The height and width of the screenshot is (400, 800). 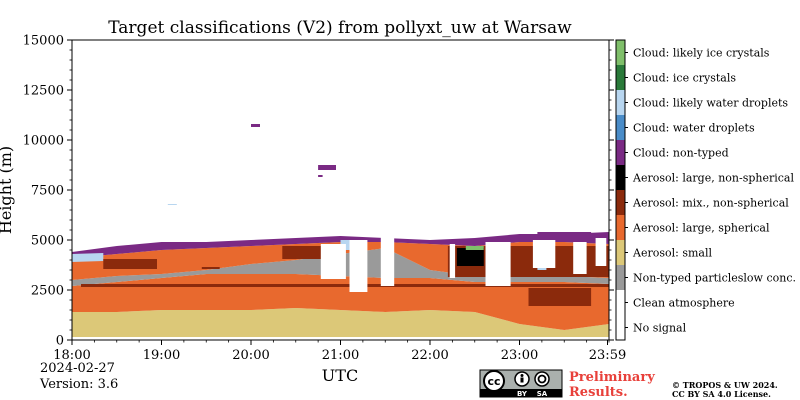 What do you see at coordinates (78, 384) in the screenshot?
I see `version-label: Version: 3.6` at bounding box center [78, 384].